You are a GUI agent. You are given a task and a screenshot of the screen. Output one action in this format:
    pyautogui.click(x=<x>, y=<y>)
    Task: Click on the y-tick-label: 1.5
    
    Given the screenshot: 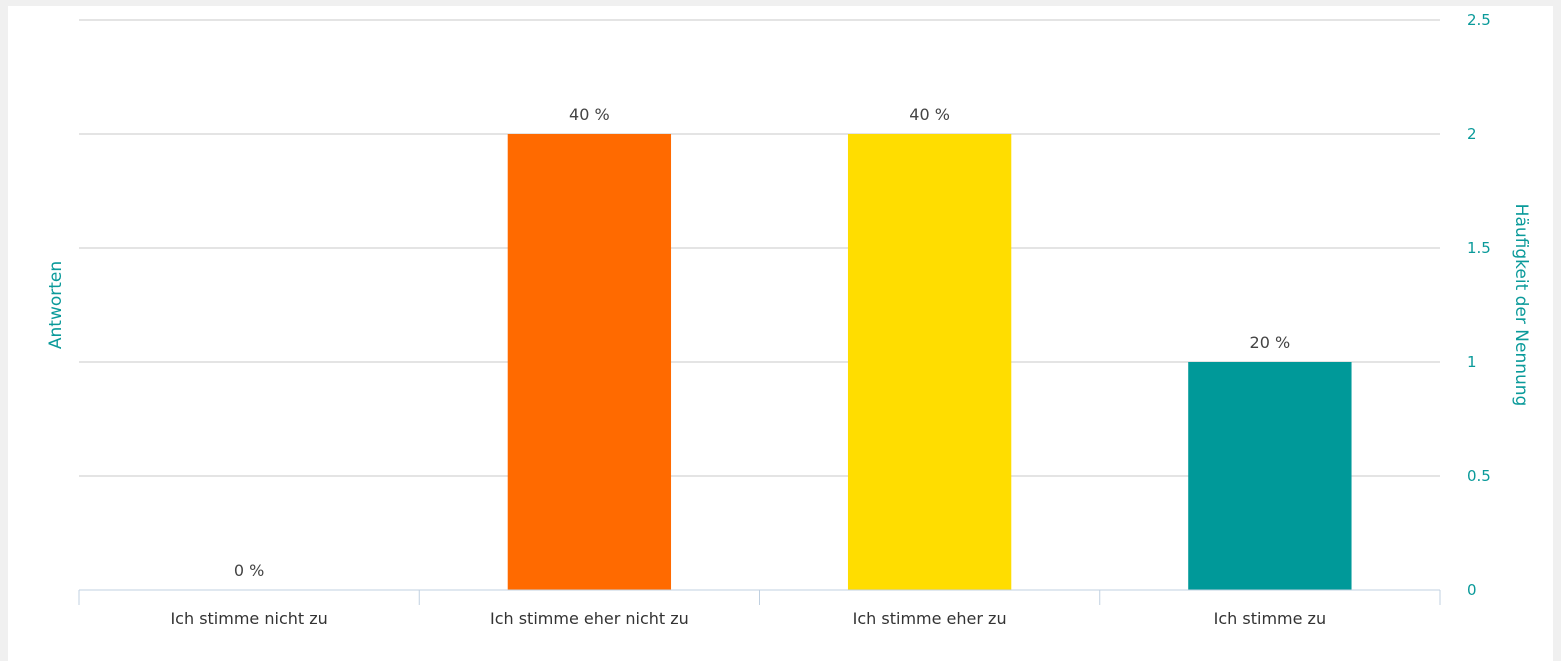 What is the action you would take?
    pyautogui.click(x=1479, y=248)
    